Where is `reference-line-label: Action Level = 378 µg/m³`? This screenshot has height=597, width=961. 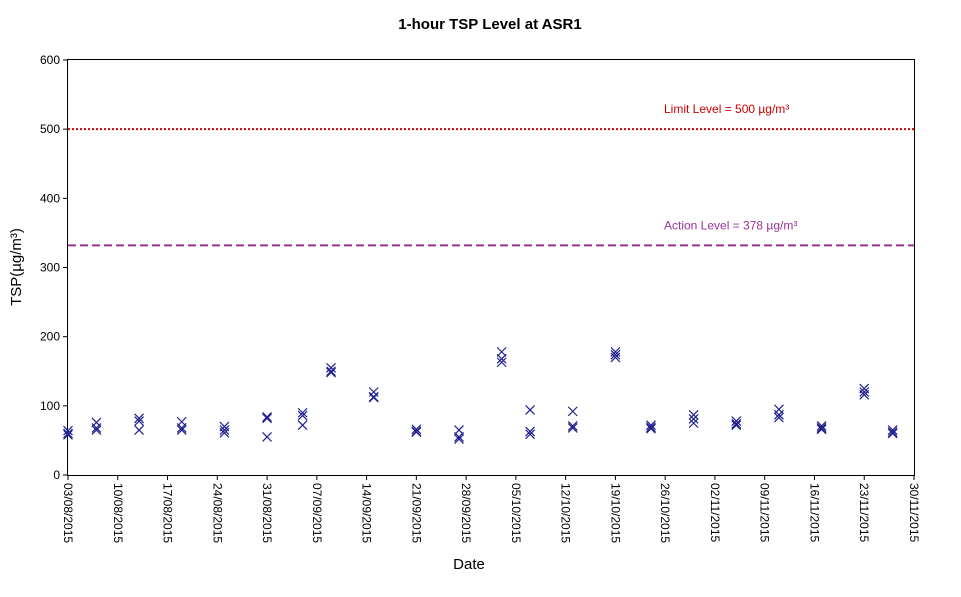 reference-line-label: Action Level = 378 µg/m³ is located at coordinates (730, 225).